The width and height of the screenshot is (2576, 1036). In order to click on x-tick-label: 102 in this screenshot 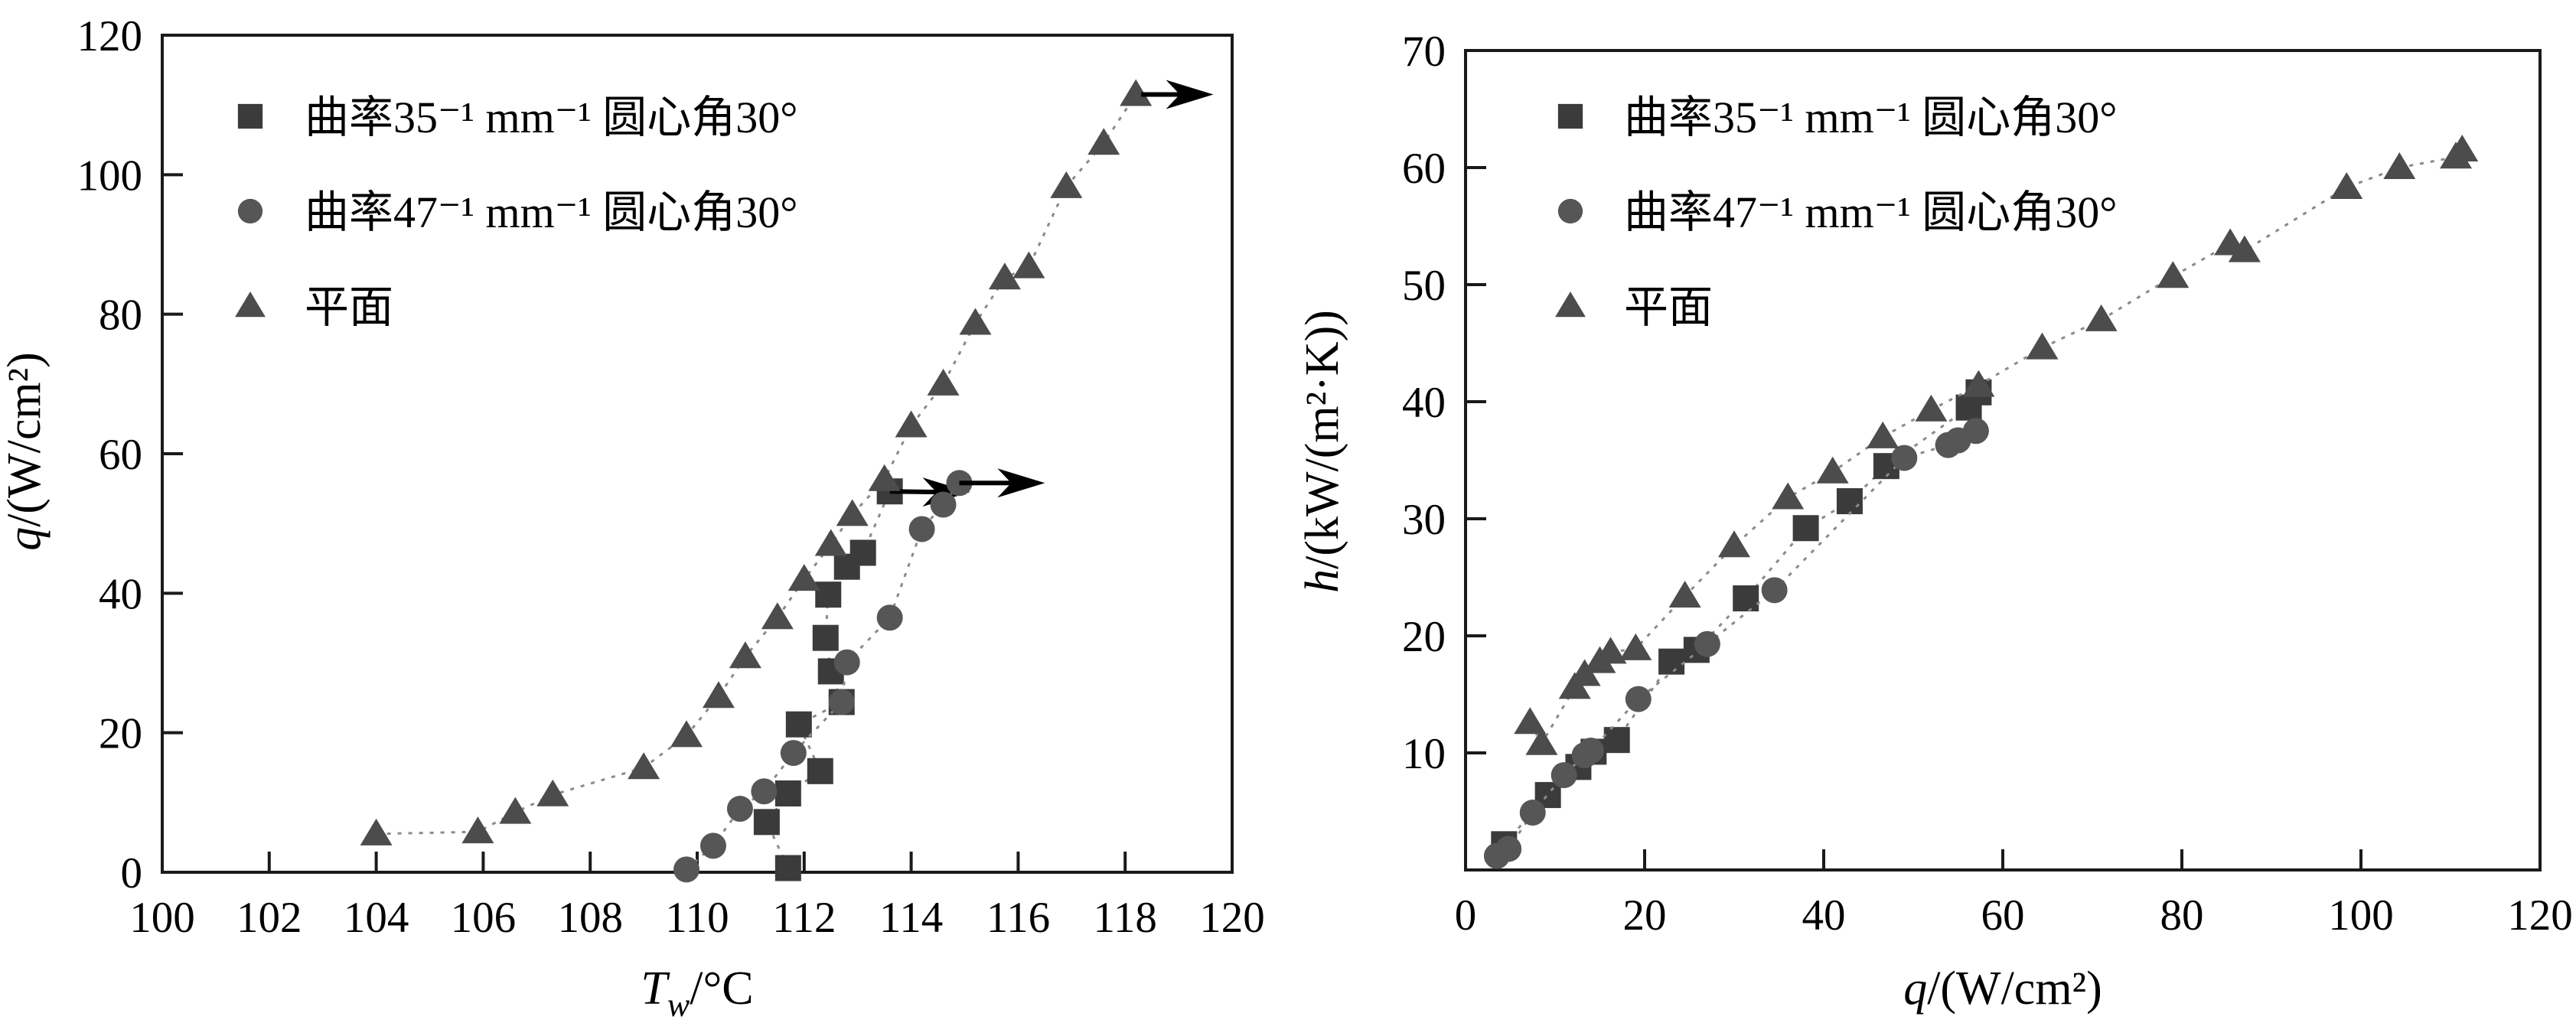, I will do `click(269, 918)`.